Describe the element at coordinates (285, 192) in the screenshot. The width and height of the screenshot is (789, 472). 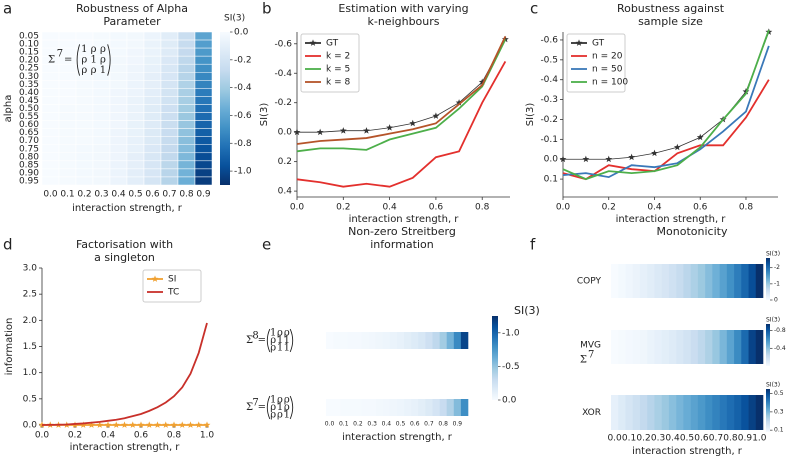
I see `y-tick-label: 0.4` at that location.